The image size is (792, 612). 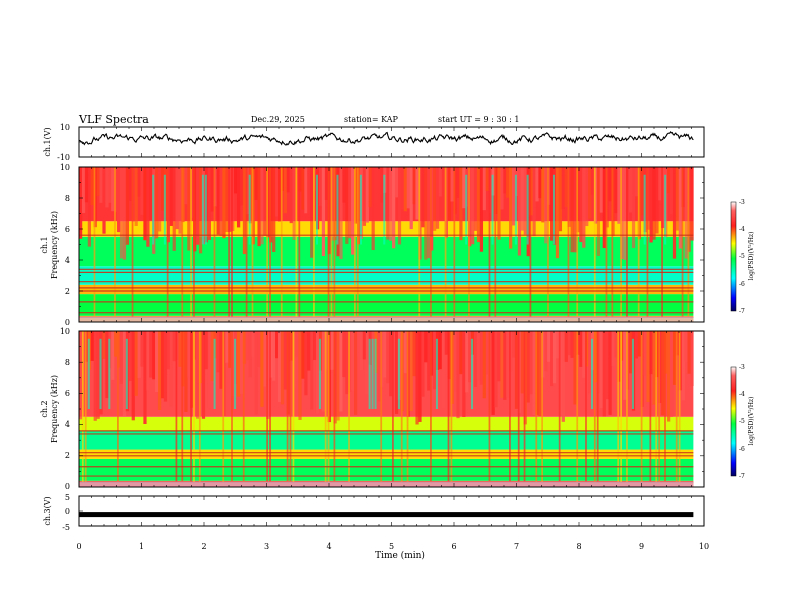 What do you see at coordinates (113, 119) in the screenshot?
I see `figure-title: VLF Spectra` at bounding box center [113, 119].